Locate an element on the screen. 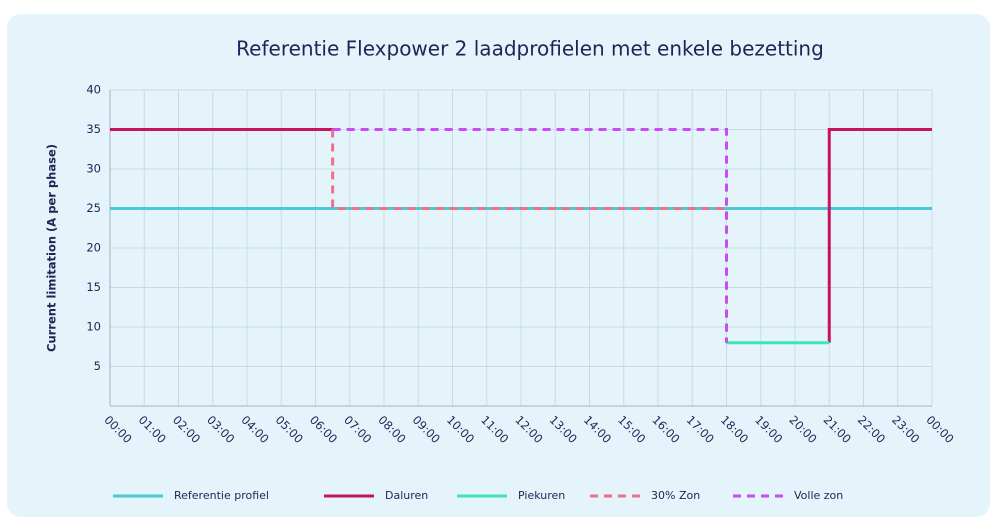 This screenshot has width=997, height=526. legend-label: Referentie profiel is located at coordinates (221, 495).